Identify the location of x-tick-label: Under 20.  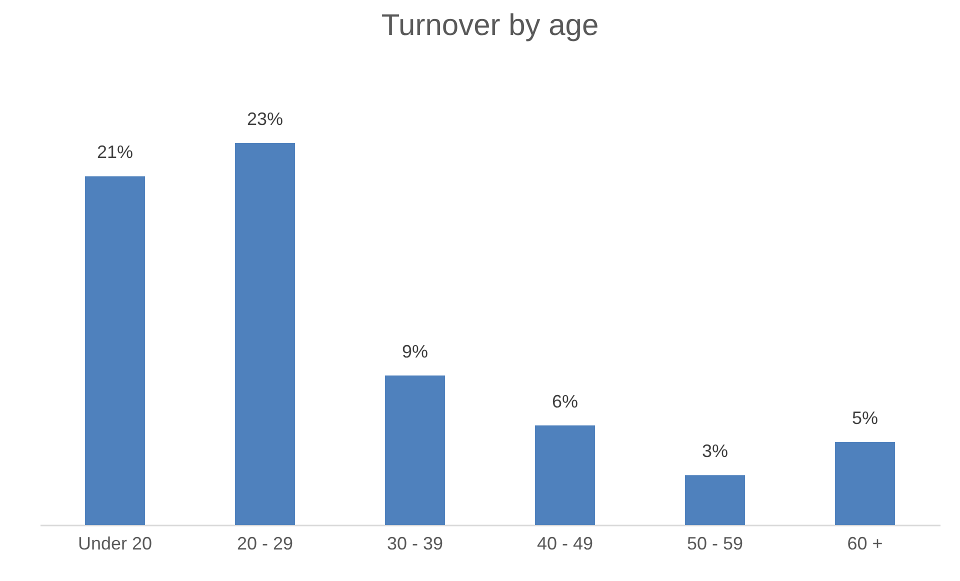
(115, 544).